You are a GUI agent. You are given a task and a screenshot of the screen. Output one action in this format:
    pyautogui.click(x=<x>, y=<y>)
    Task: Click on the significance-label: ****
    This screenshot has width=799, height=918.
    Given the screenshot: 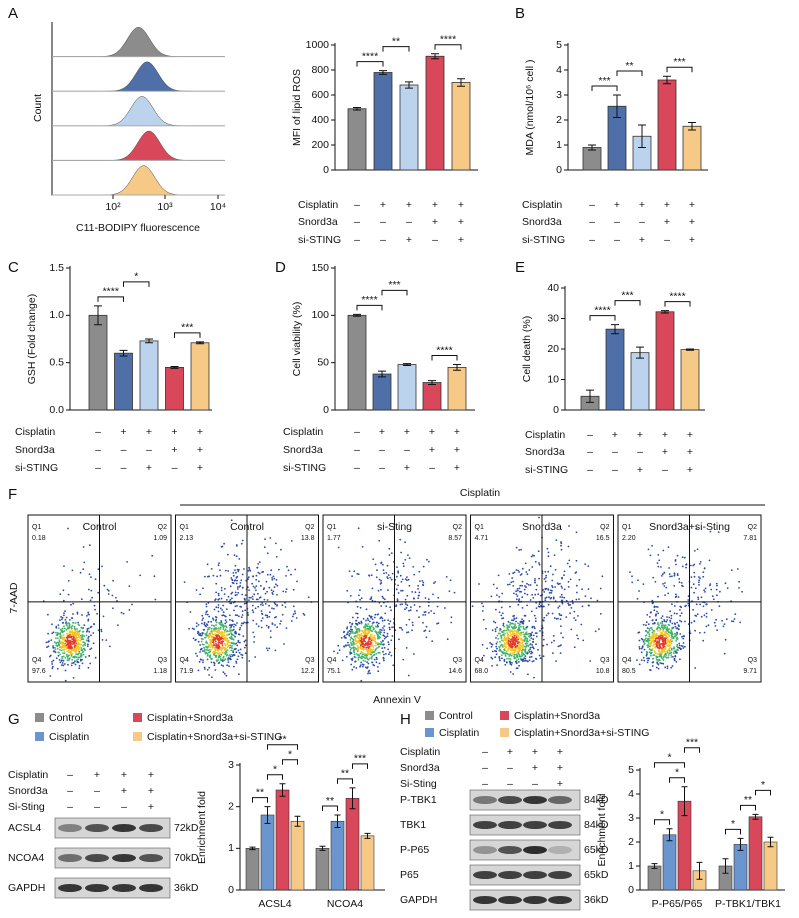 What is the action you would take?
    pyautogui.click(x=677, y=296)
    